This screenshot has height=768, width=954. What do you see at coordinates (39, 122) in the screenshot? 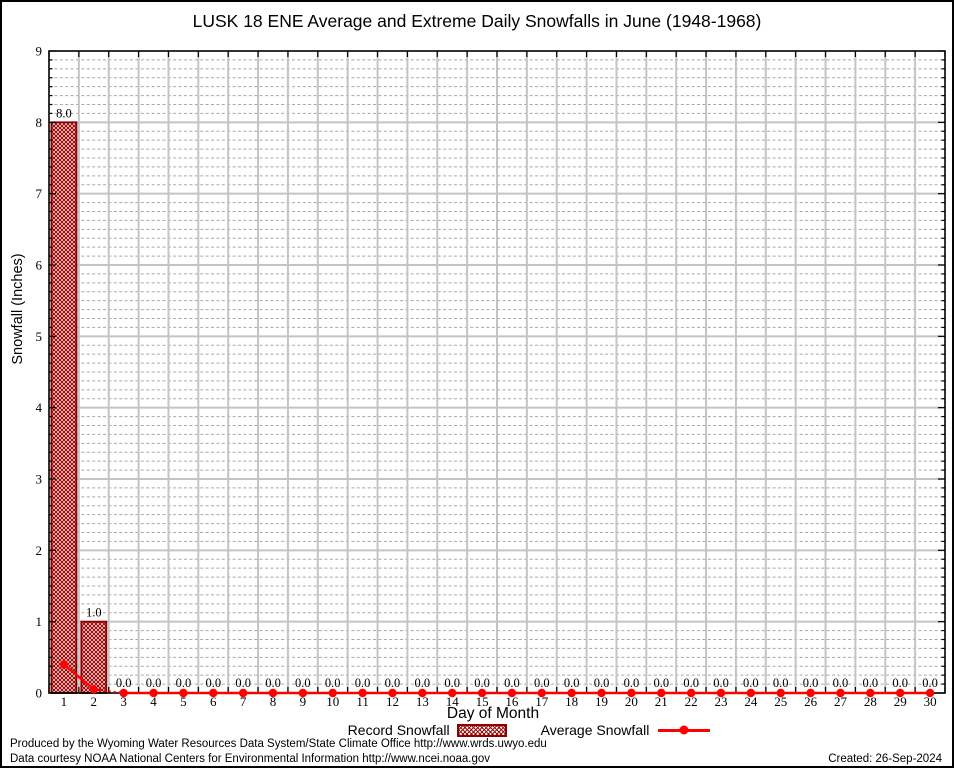
I see `y-tick-label: 8` at bounding box center [39, 122].